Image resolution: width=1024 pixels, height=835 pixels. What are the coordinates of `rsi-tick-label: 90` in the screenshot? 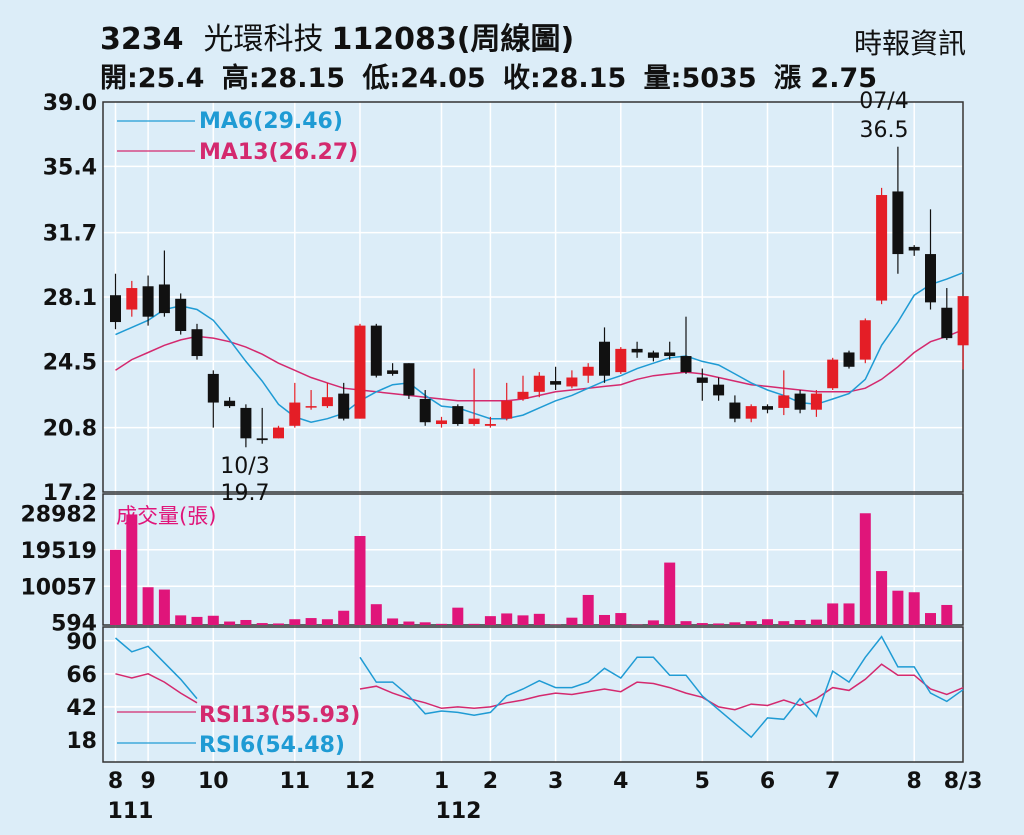 It's located at (81, 642).